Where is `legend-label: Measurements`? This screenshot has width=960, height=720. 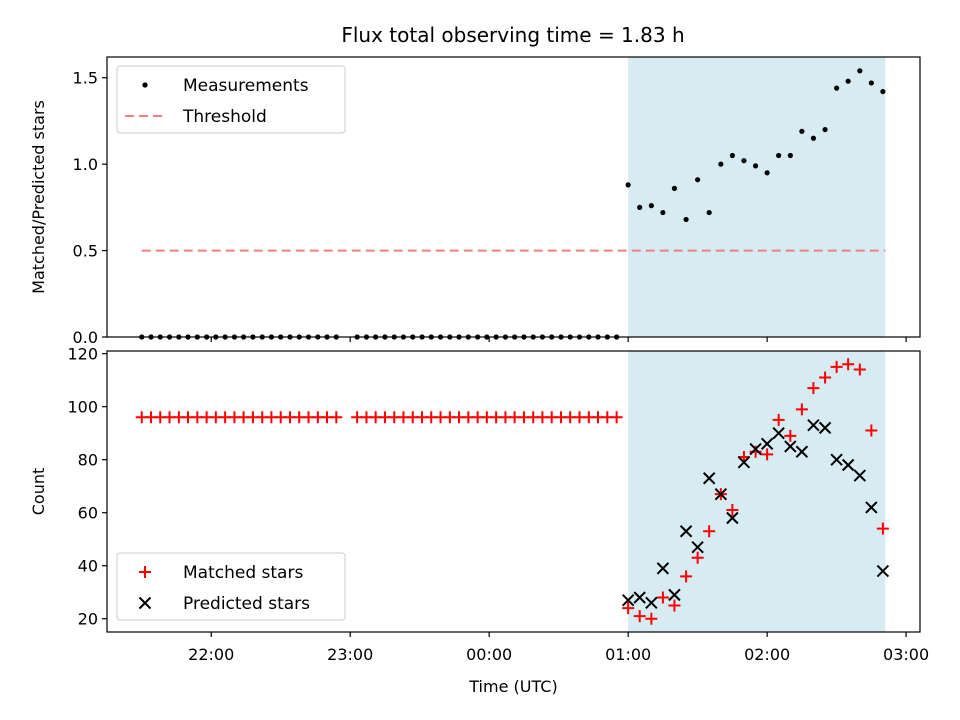
legend-label: Measurements is located at coordinates (246, 86).